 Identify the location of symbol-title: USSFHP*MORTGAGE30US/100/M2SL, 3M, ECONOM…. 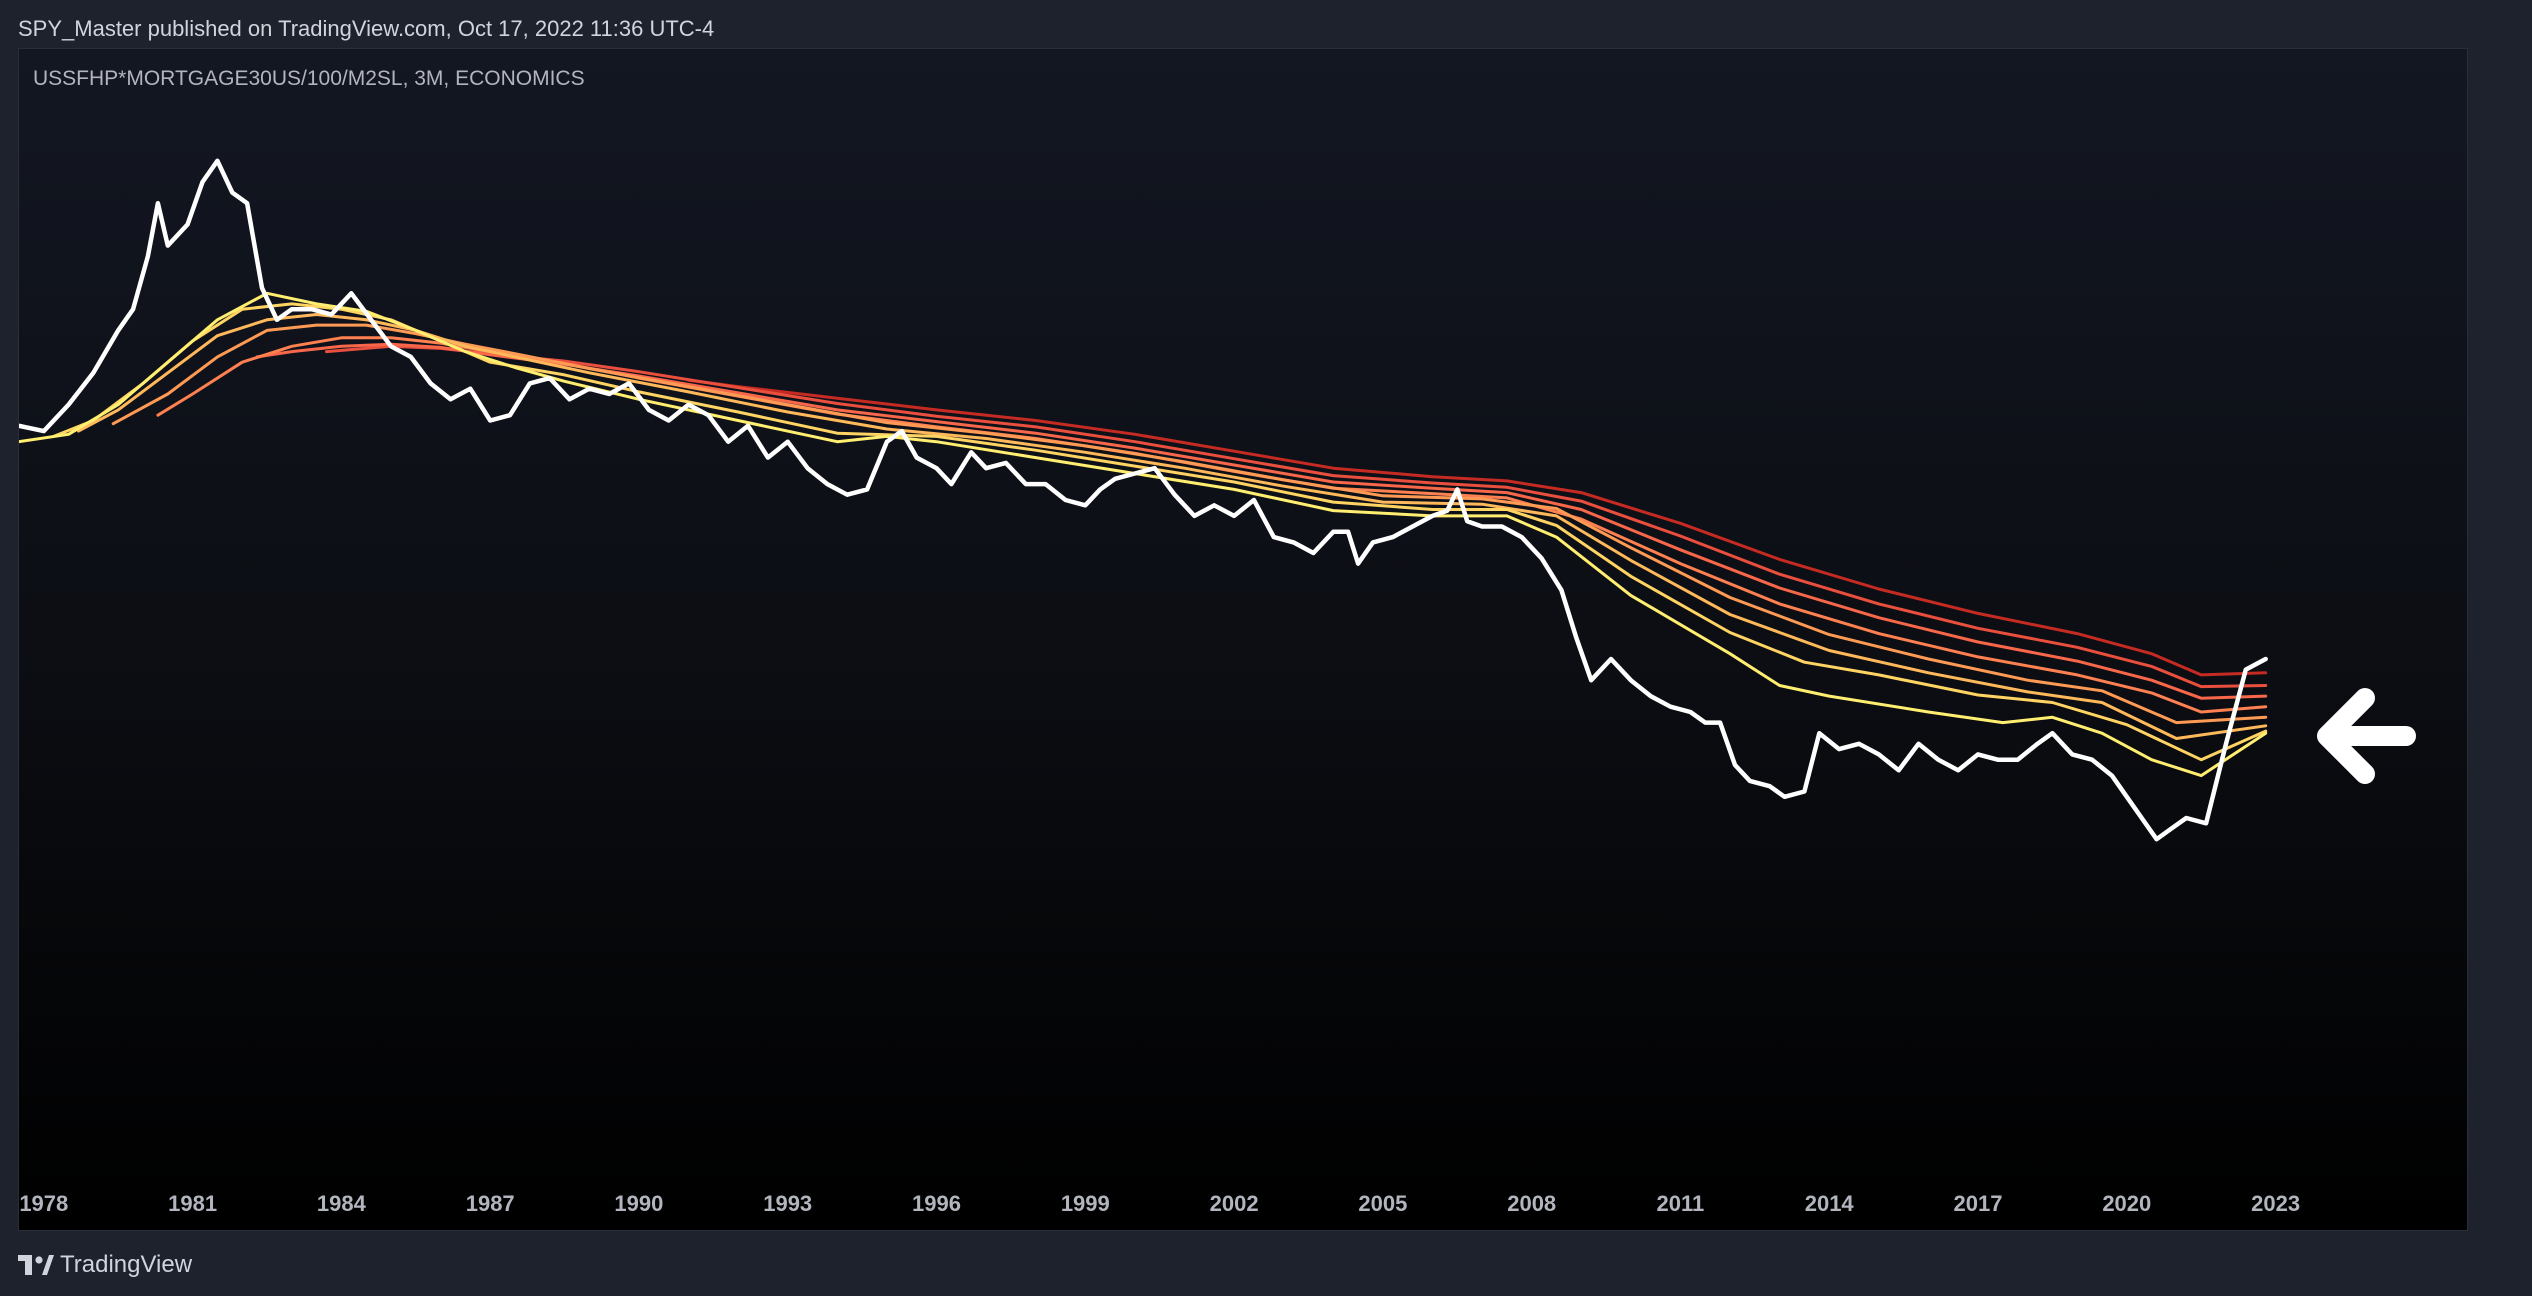
(309, 78).